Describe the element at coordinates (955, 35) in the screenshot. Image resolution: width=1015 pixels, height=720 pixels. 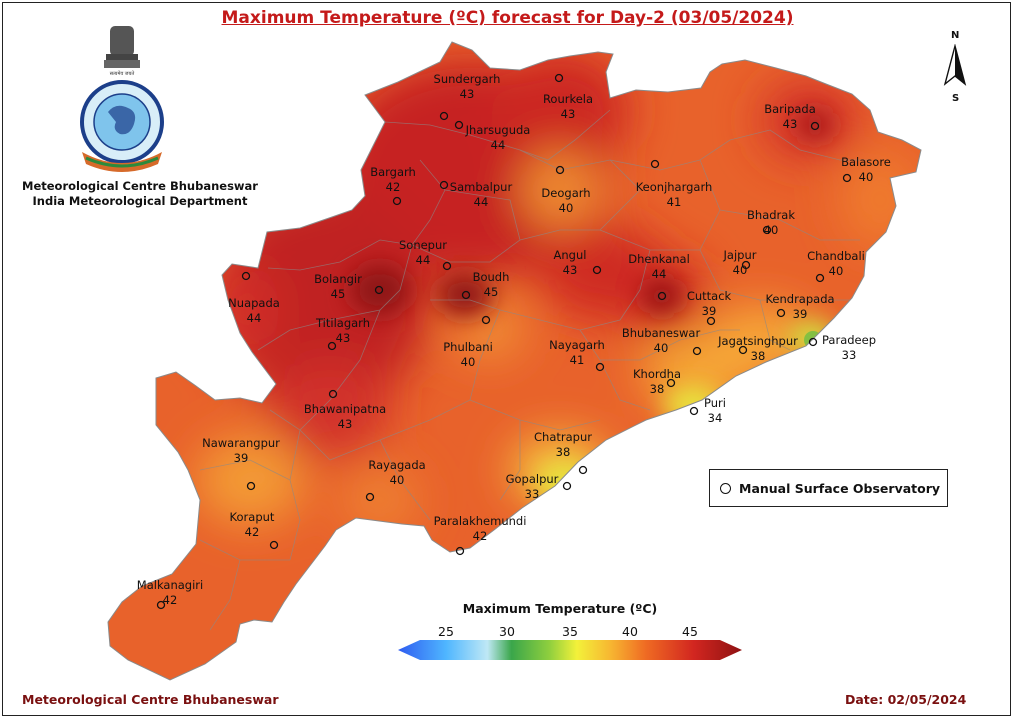
I see `compass-north-label: N` at that location.